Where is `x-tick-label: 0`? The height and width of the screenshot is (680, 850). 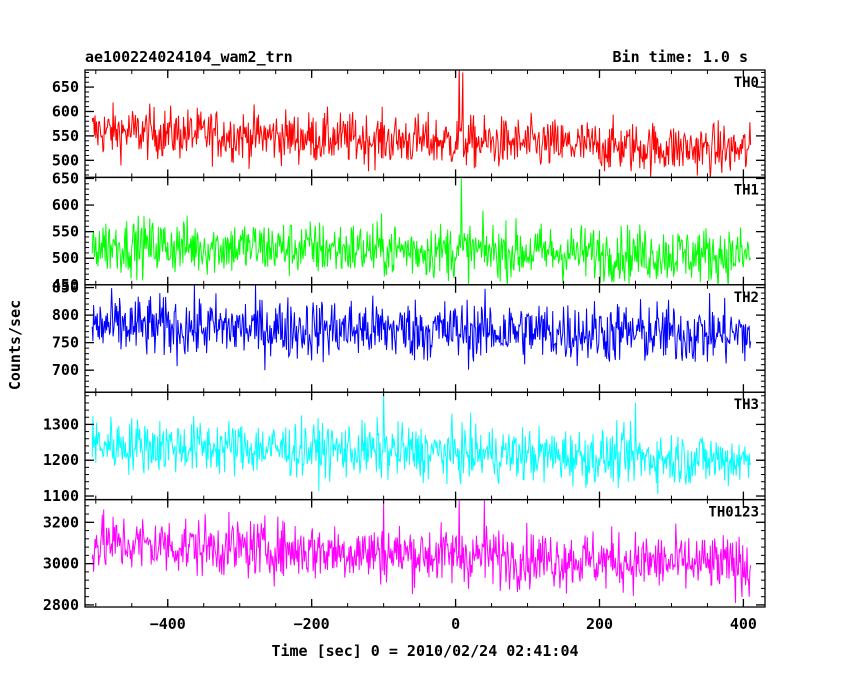 x-tick-label: 0 is located at coordinates (455, 624).